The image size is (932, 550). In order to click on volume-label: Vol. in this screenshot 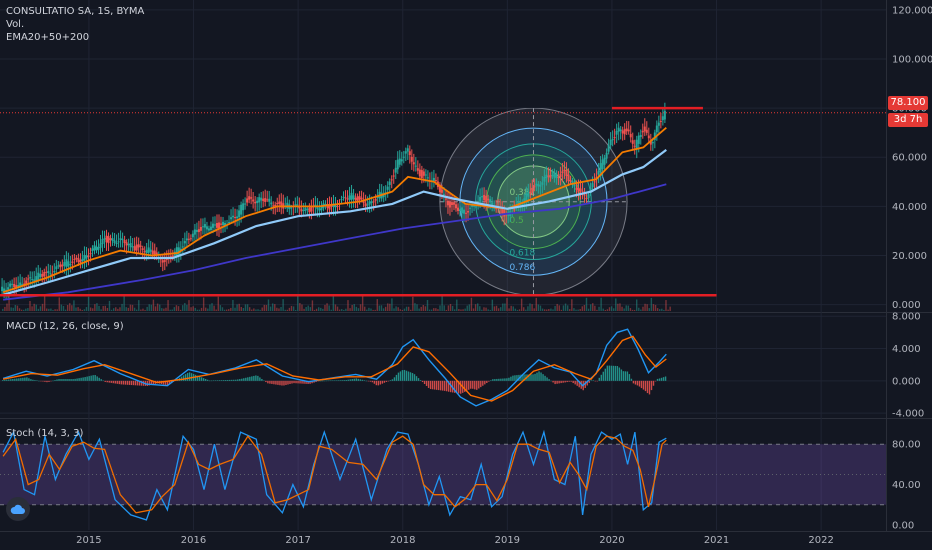, I will do `click(15, 24)`.